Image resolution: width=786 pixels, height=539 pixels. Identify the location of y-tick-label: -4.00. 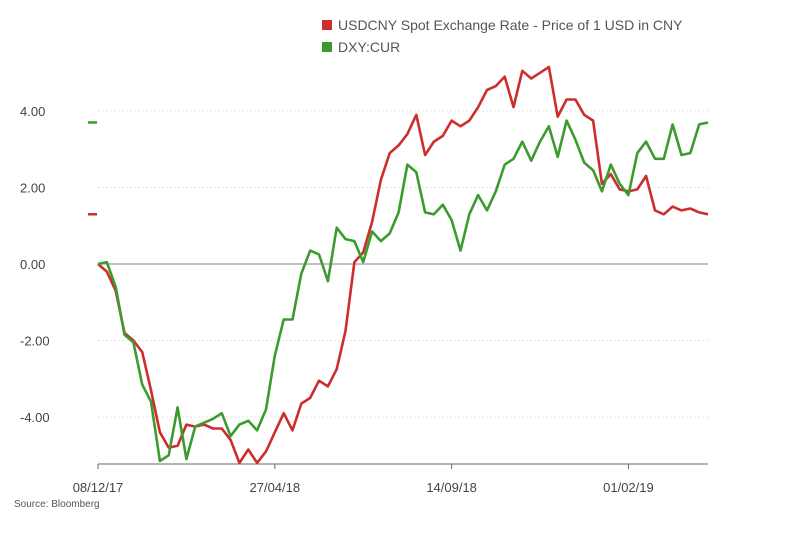
(35, 417).